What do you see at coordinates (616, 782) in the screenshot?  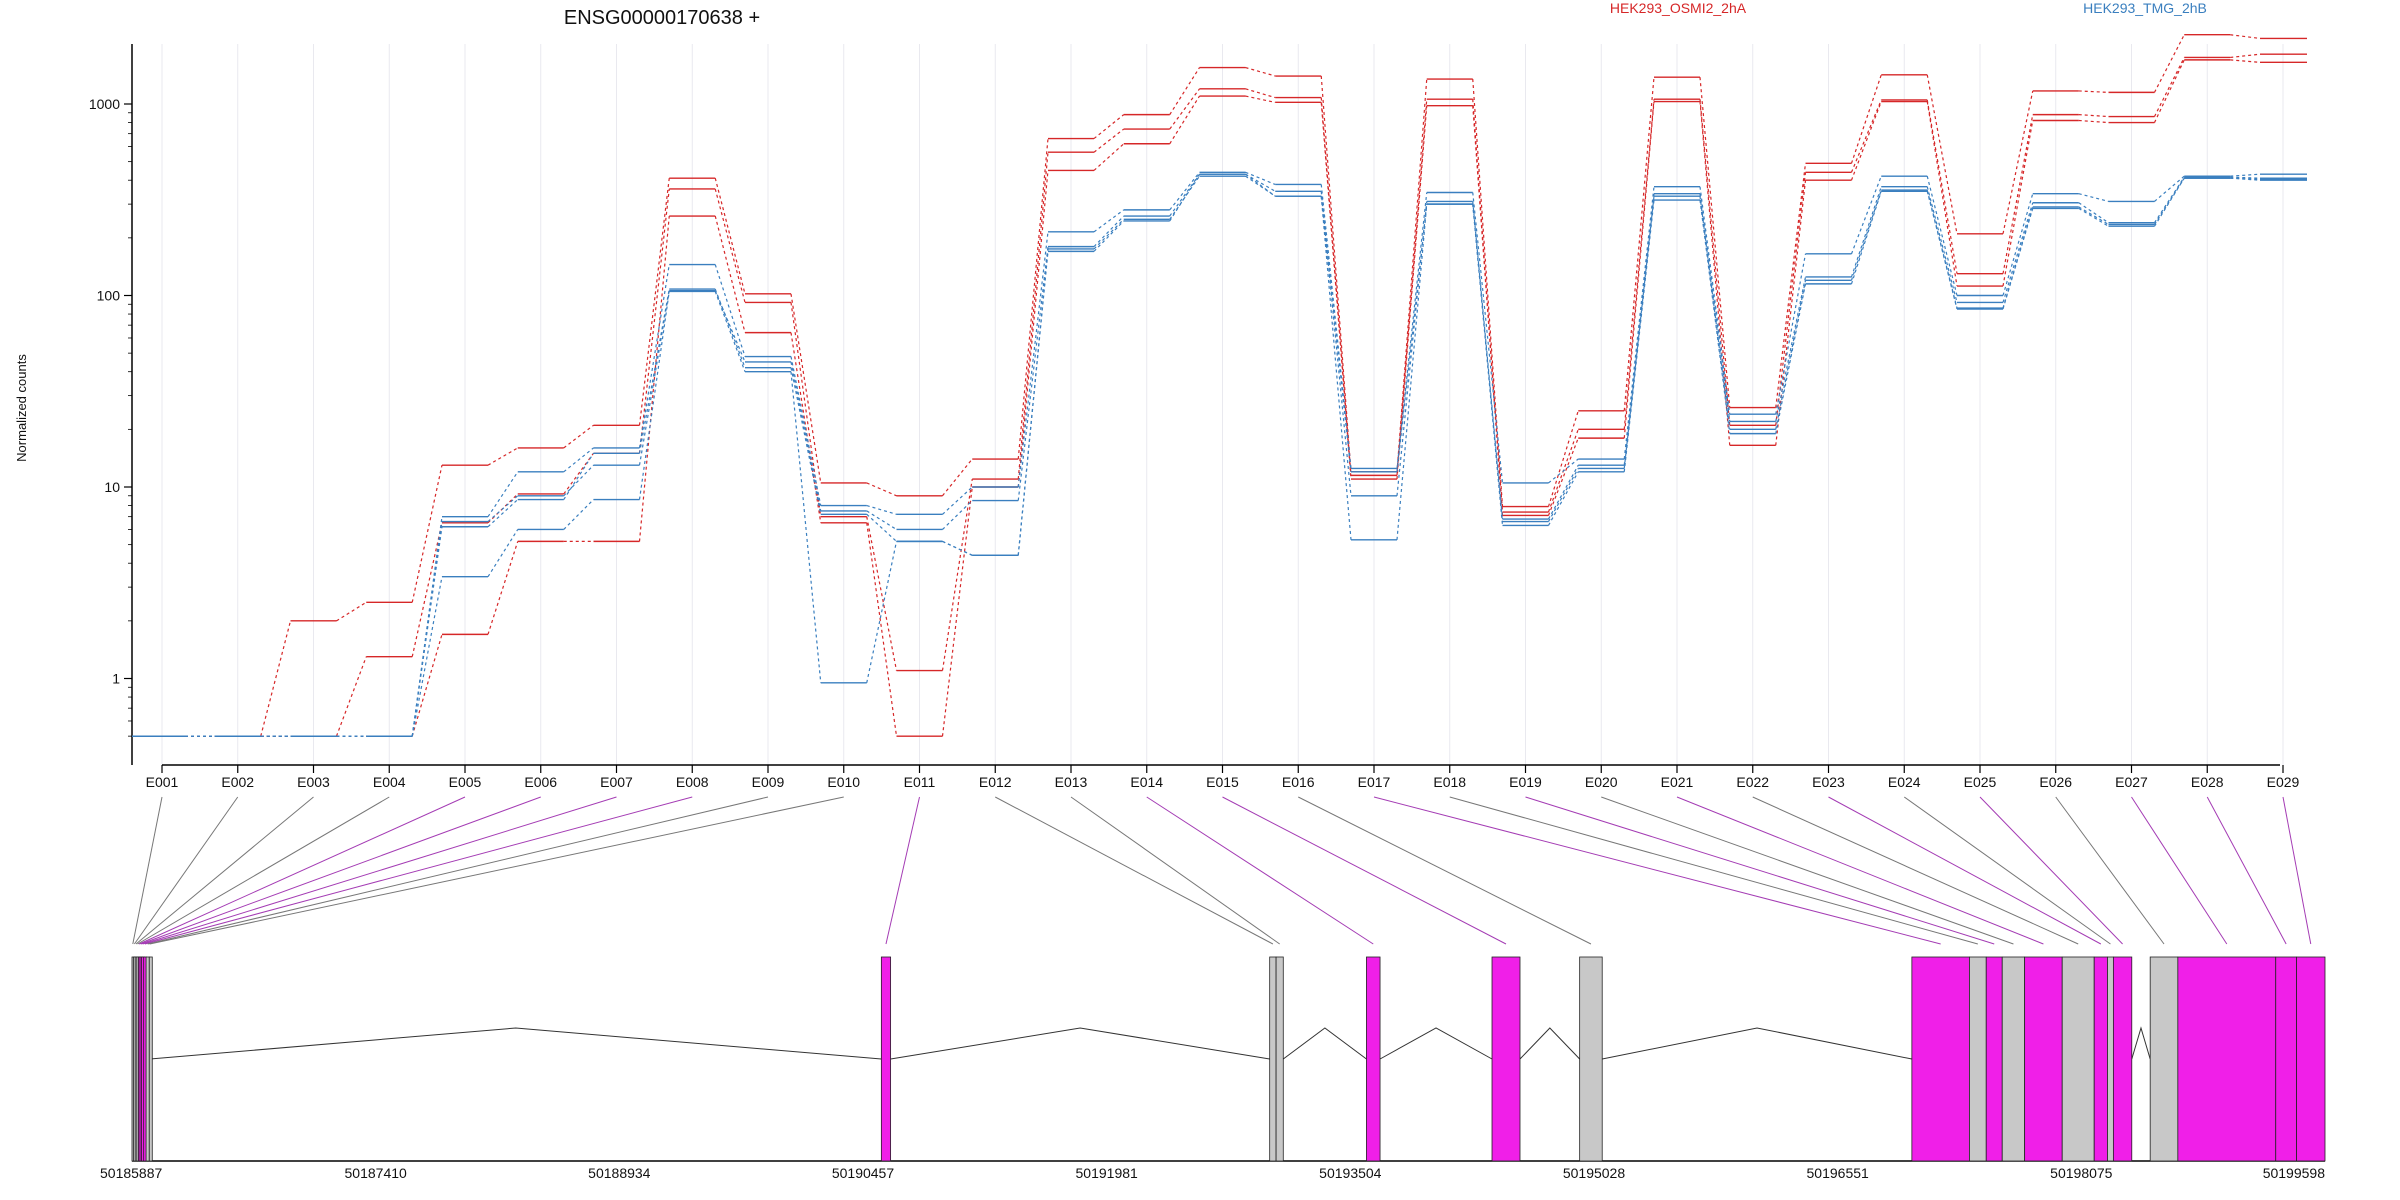 I see `x-tick-label: E007` at bounding box center [616, 782].